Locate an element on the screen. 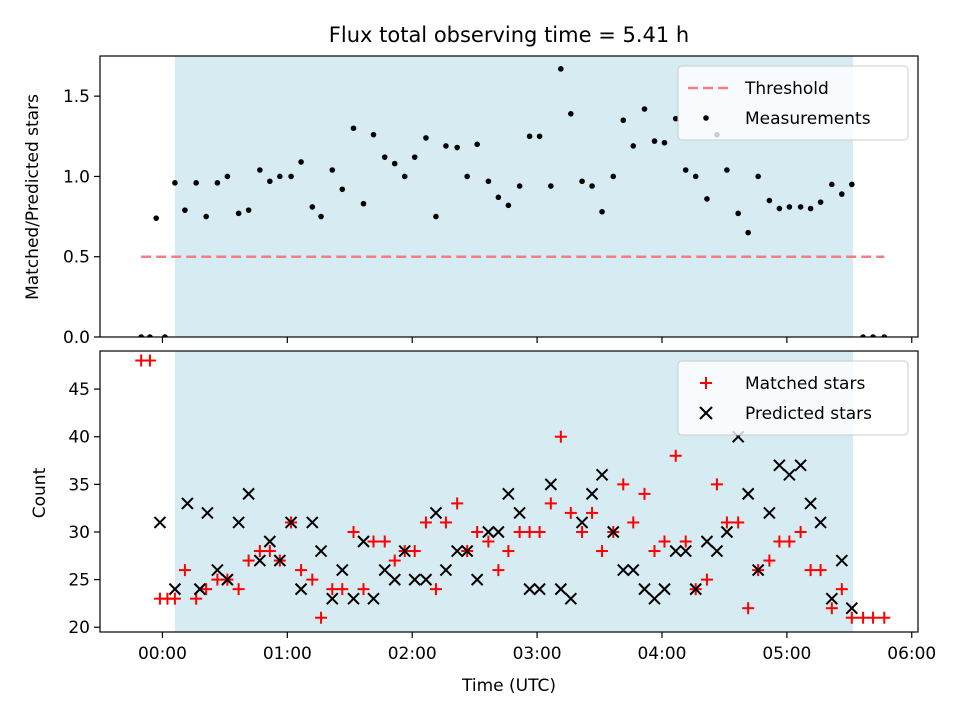 This screenshot has width=960, height=720. x-tick-label: 00:00 is located at coordinates (162, 654).